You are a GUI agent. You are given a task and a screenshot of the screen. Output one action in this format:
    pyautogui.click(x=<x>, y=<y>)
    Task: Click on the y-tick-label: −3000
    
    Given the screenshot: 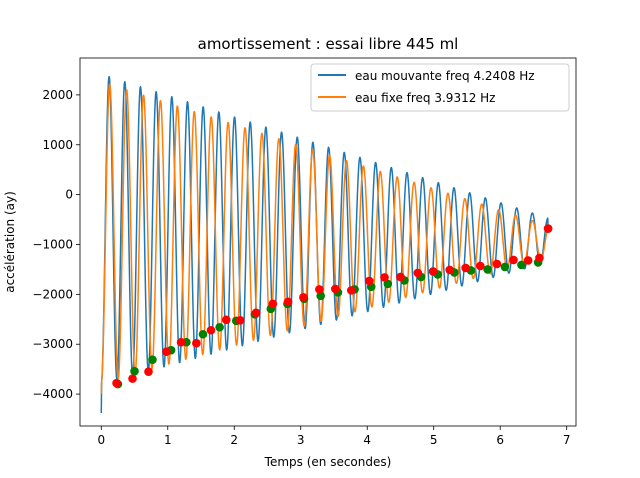 What is the action you would take?
    pyautogui.click(x=52, y=344)
    